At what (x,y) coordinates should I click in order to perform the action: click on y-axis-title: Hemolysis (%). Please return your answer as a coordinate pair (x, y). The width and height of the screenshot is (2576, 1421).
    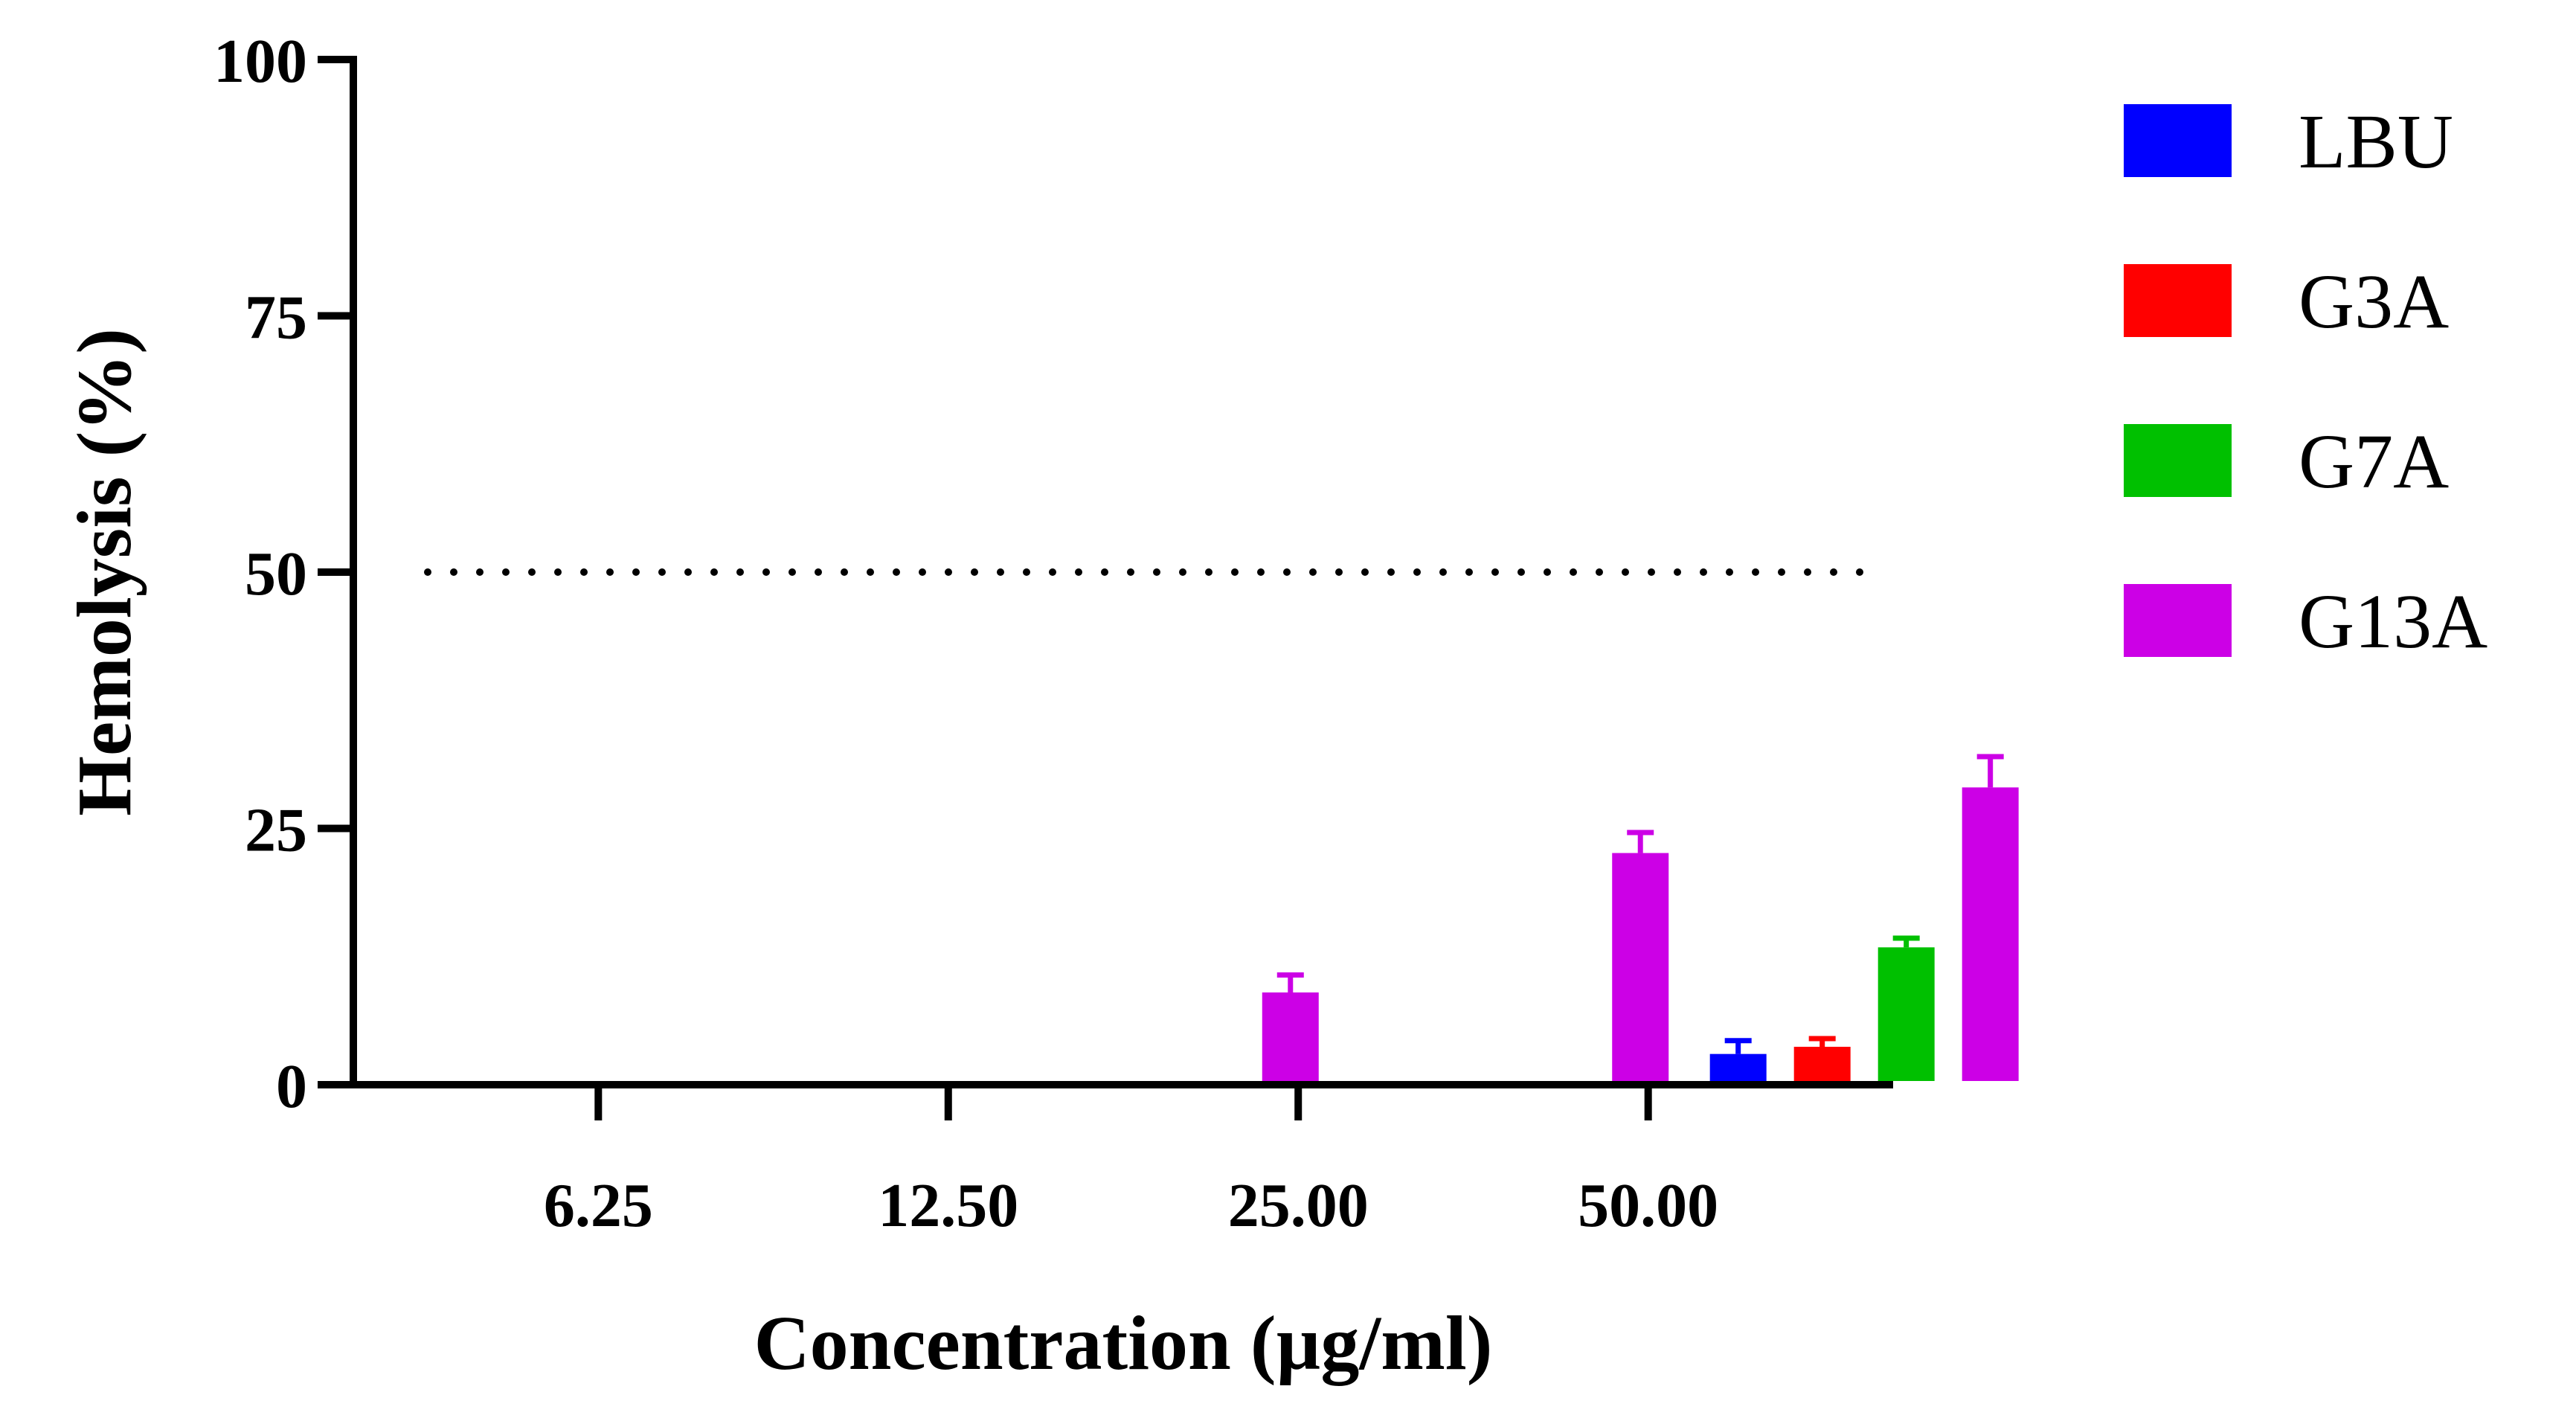
    Looking at the image, I should click on (104, 572).